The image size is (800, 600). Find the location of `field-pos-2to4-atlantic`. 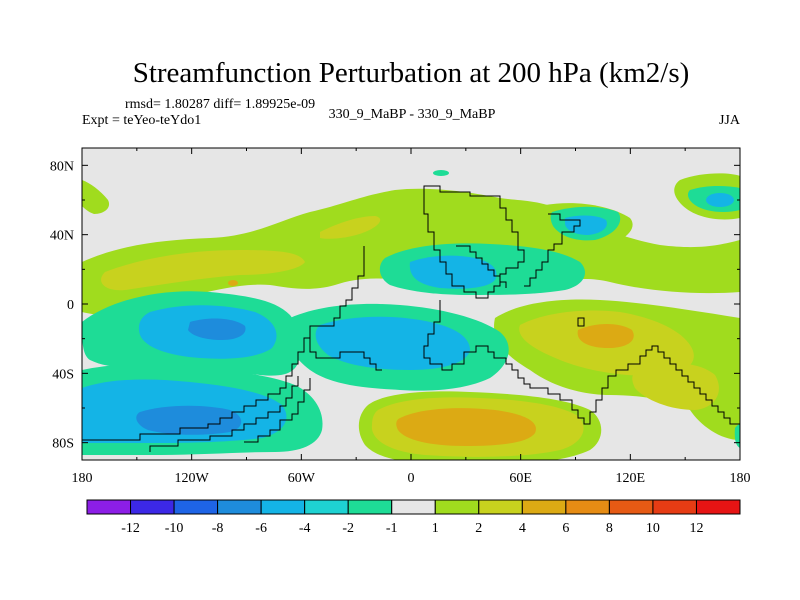

field-pos-2to4-atlantic is located at coordinates (350, 227).